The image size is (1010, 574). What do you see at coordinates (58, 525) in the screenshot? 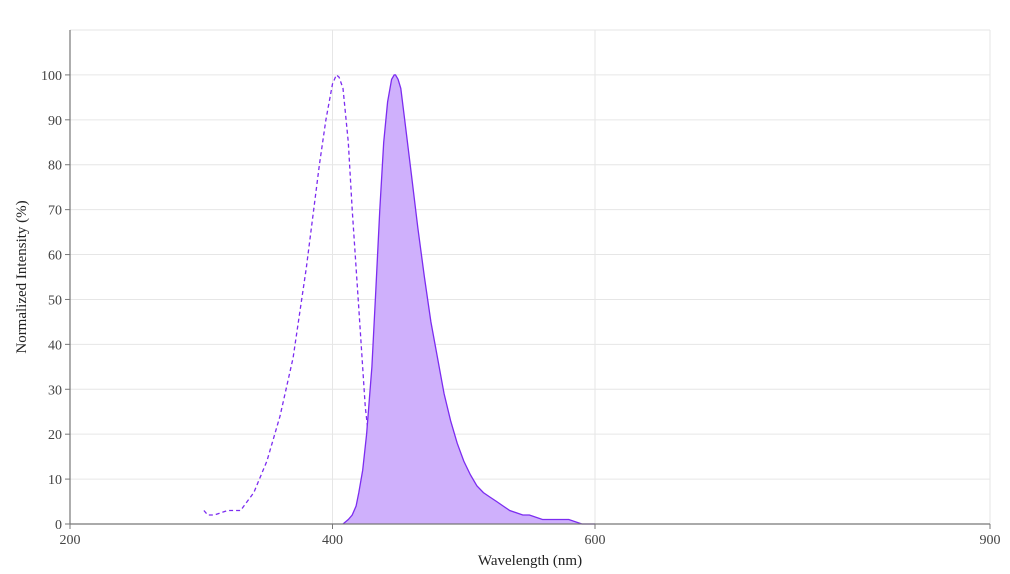
I see `y-tick-label: 0` at bounding box center [58, 525].